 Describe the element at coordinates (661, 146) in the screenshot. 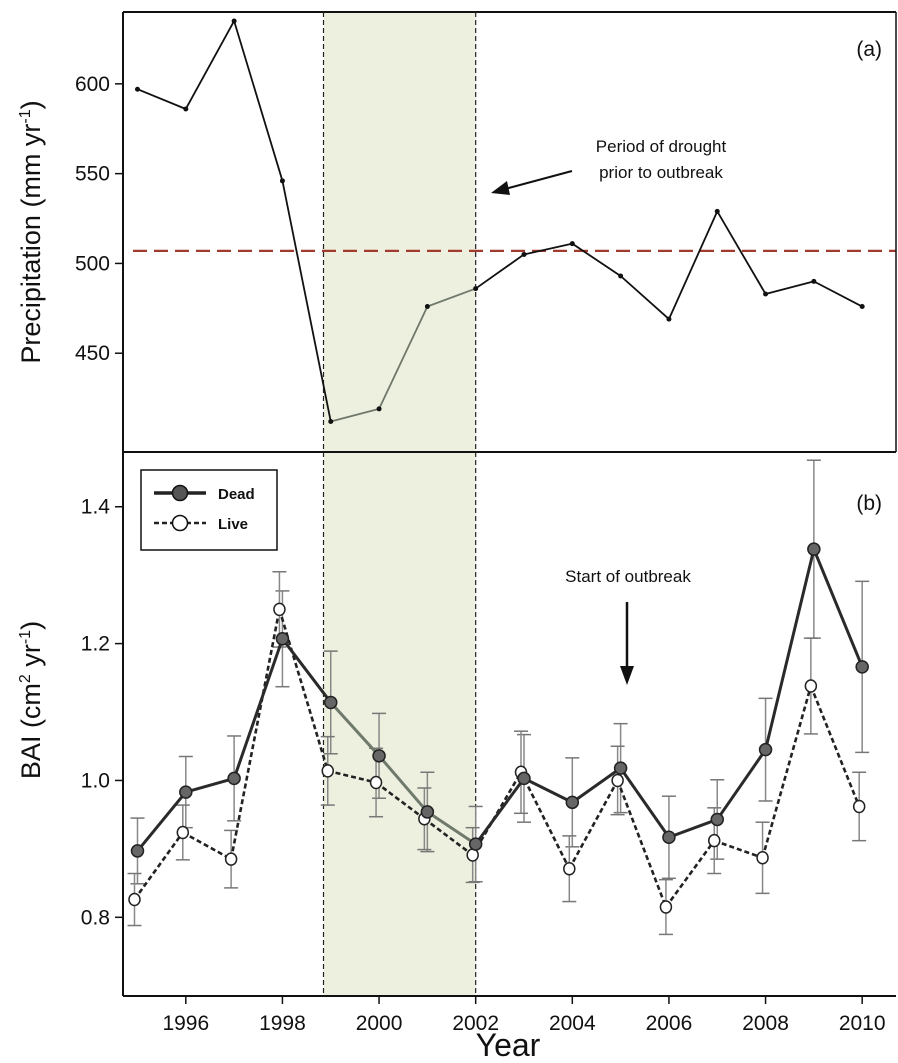

I see `drought-annotation-line-1: Period of drought` at that location.